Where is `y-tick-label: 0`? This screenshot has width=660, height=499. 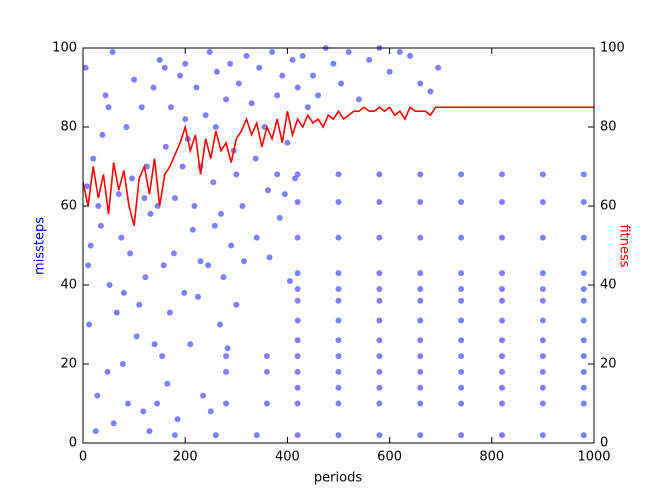
y-tick-label: 0 is located at coordinates (73, 443).